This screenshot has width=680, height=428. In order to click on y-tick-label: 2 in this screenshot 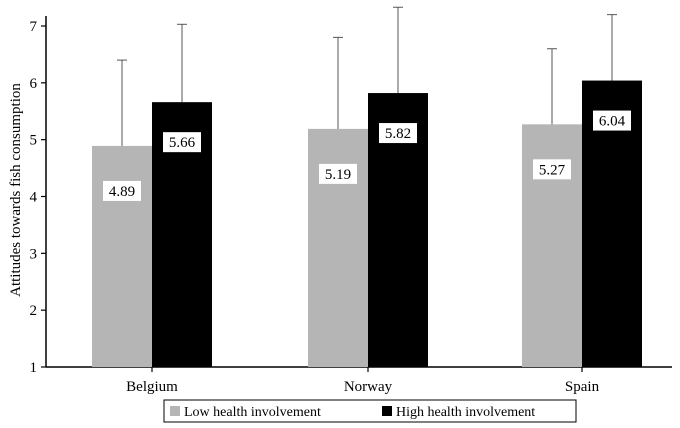, I will do `click(34, 311)`.